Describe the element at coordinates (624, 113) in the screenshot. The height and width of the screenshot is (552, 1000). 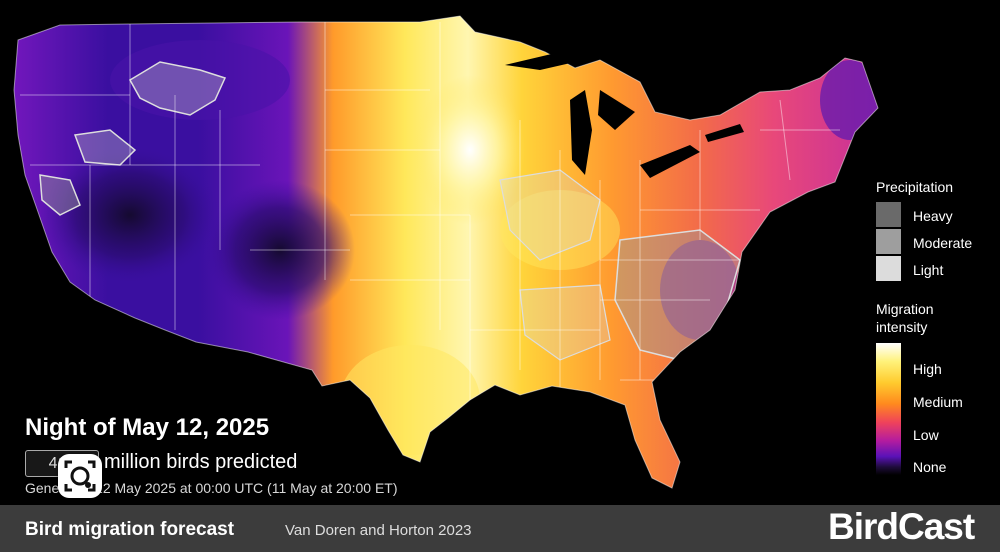
I see `great-lakes` at that location.